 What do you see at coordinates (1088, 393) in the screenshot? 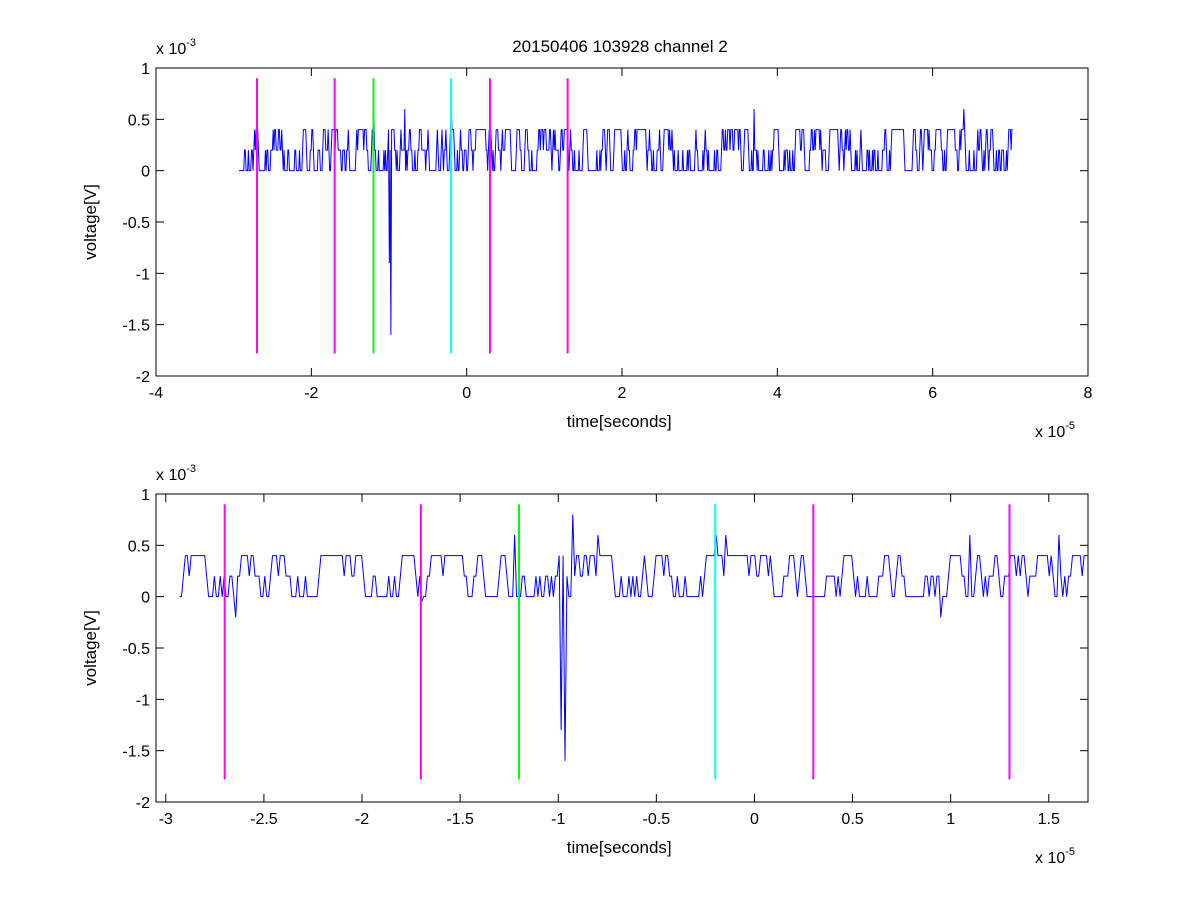
I see `x-tick-label: 8` at bounding box center [1088, 393].